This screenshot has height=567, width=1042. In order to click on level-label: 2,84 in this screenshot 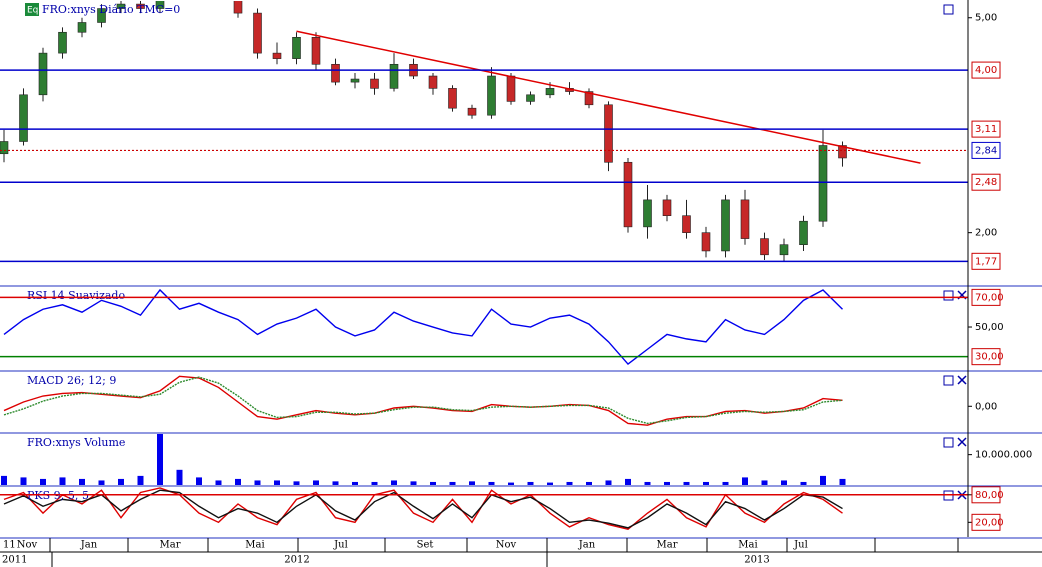, I will do `click(986, 150)`.